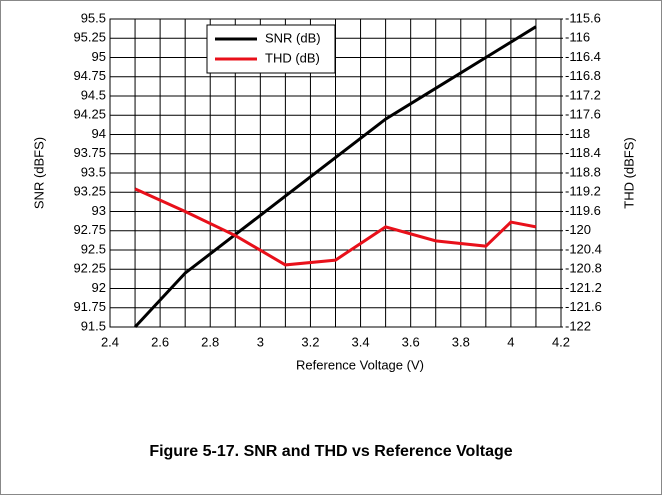  Describe the element at coordinates (583, 56) in the screenshot. I see `y2-tick-label: -116.4` at that location.